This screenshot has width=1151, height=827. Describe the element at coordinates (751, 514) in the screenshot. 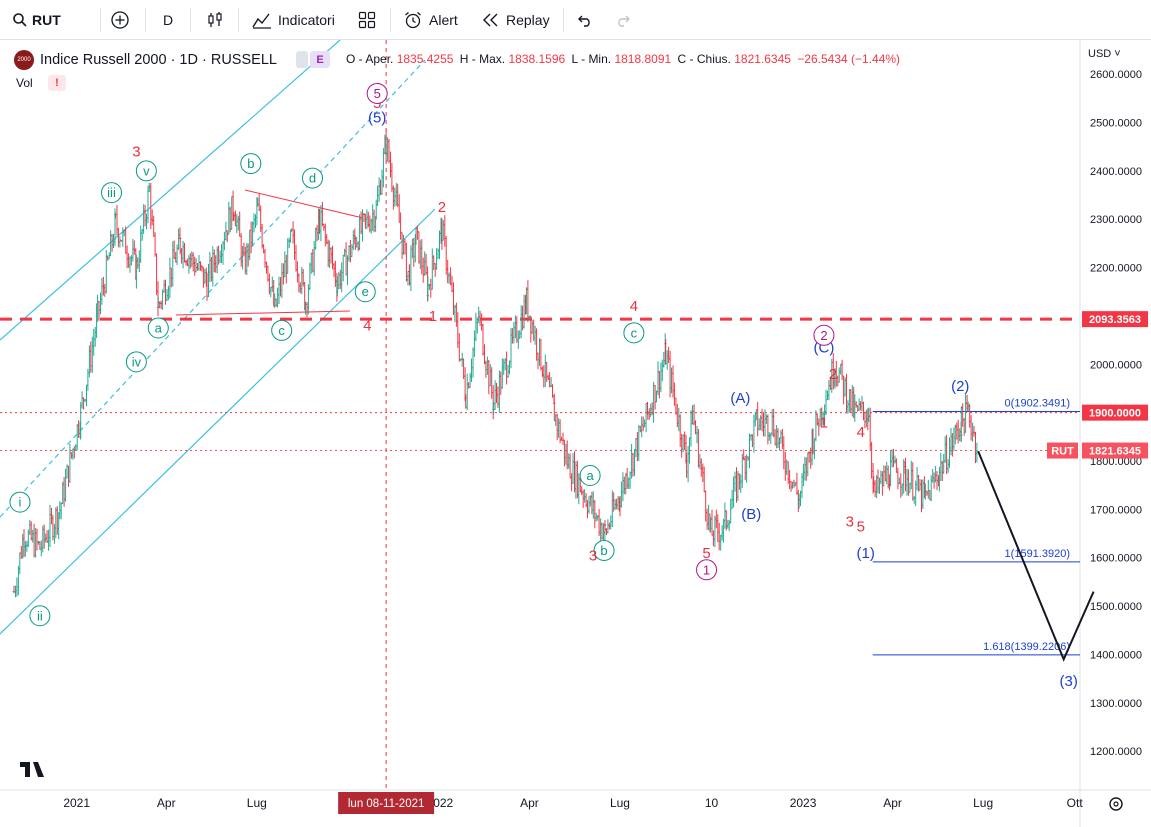

I see `wave-label: (B)` at that location.